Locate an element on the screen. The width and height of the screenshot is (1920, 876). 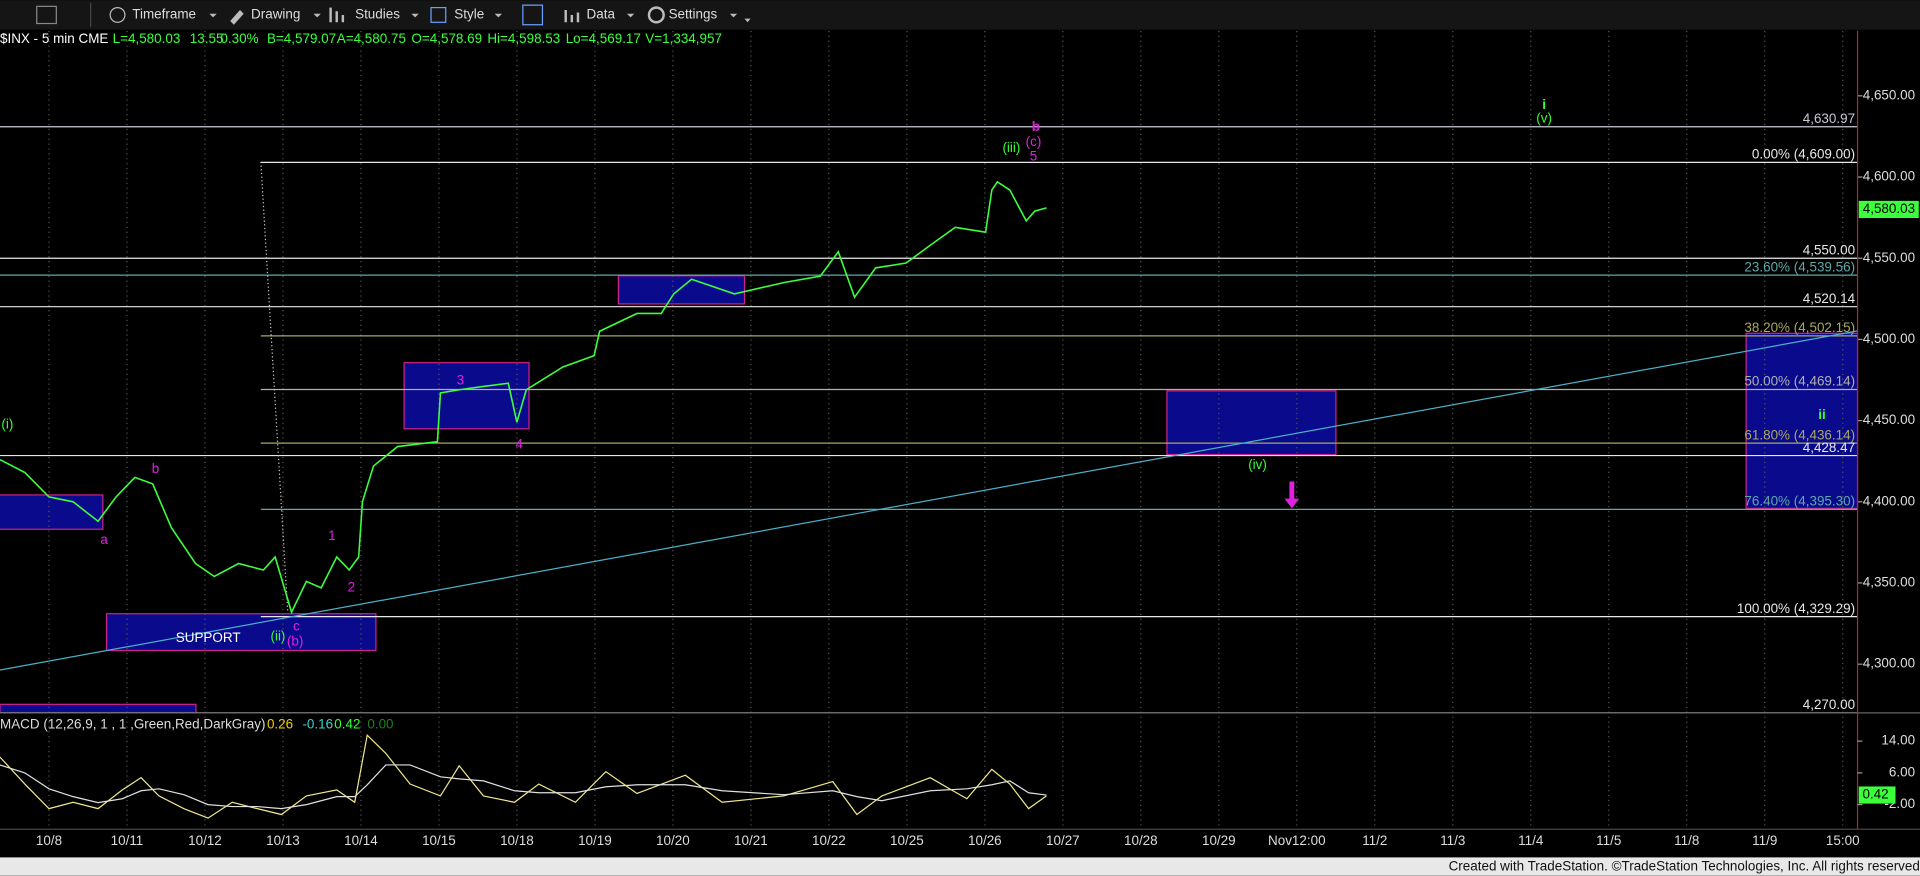
wave-label: (iv) is located at coordinates (1257, 464).